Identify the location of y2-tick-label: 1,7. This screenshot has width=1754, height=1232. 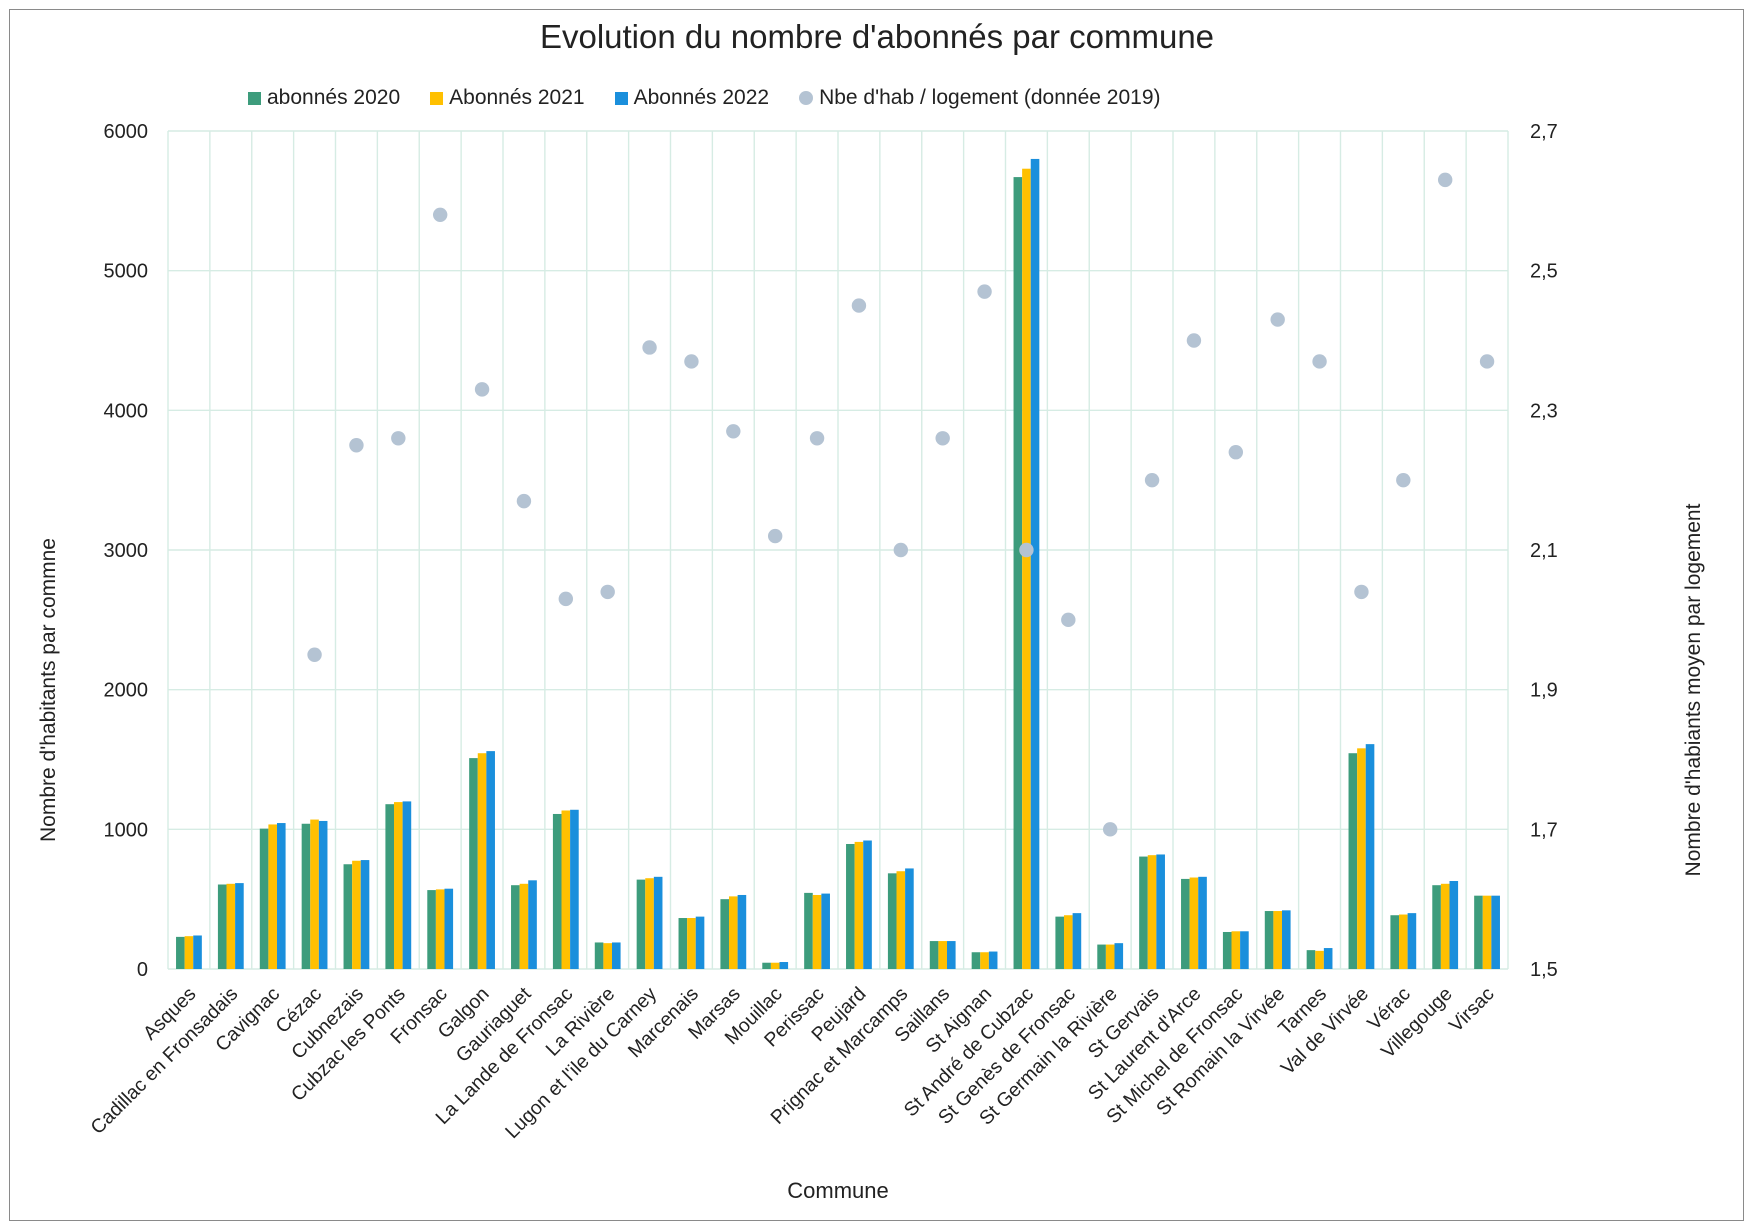
(1544, 830).